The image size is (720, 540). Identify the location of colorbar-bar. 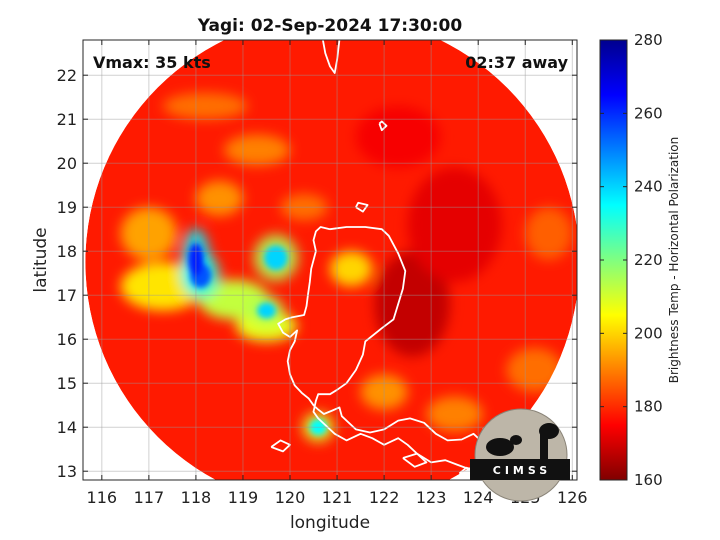
(613, 260).